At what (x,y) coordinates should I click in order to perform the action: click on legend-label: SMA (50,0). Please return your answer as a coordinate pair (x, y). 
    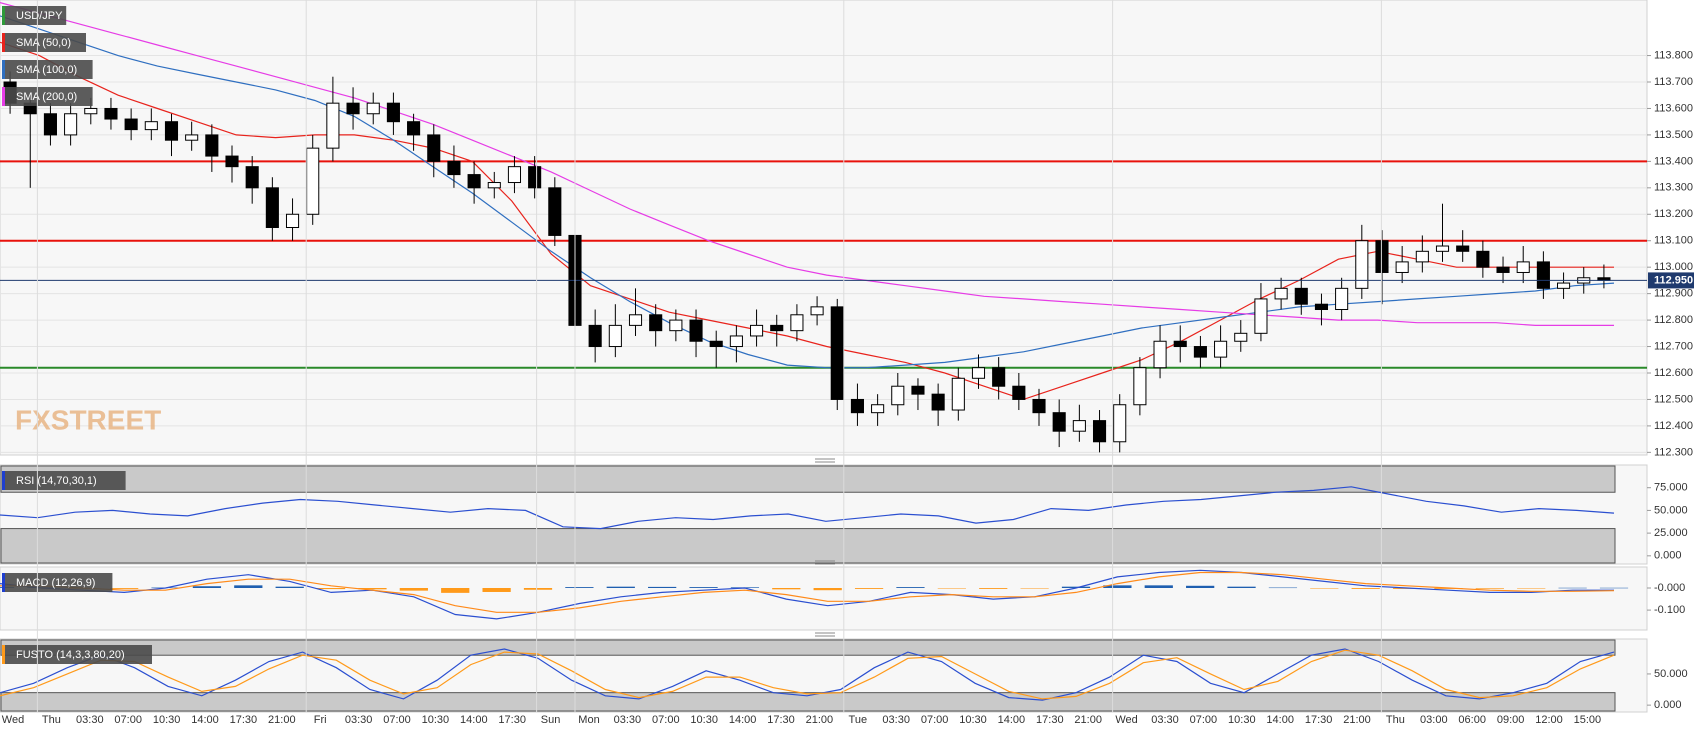
    Looking at the image, I should click on (43, 43).